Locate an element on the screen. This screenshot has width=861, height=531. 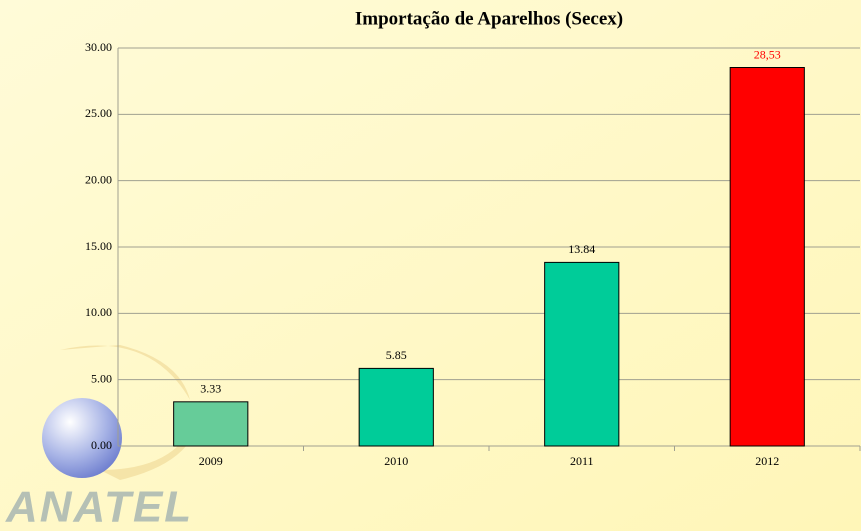
x-tick-label: 2012 is located at coordinates (767, 461).